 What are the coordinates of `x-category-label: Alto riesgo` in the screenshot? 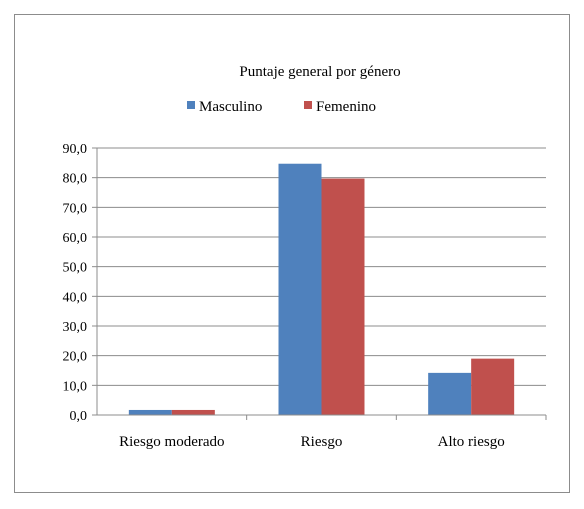 It's located at (471, 442).